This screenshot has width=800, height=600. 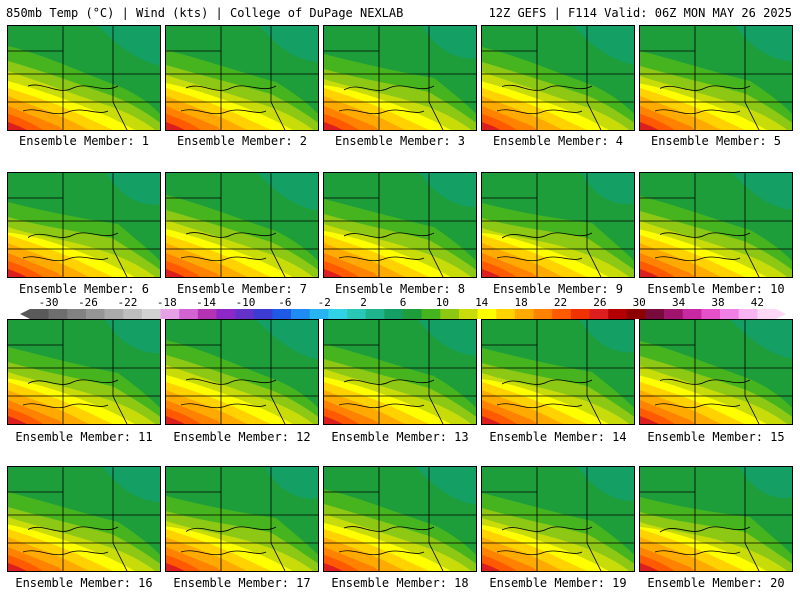 I want to click on ensemble-member-label: Ensemble Member: 5, so click(x=716, y=141).